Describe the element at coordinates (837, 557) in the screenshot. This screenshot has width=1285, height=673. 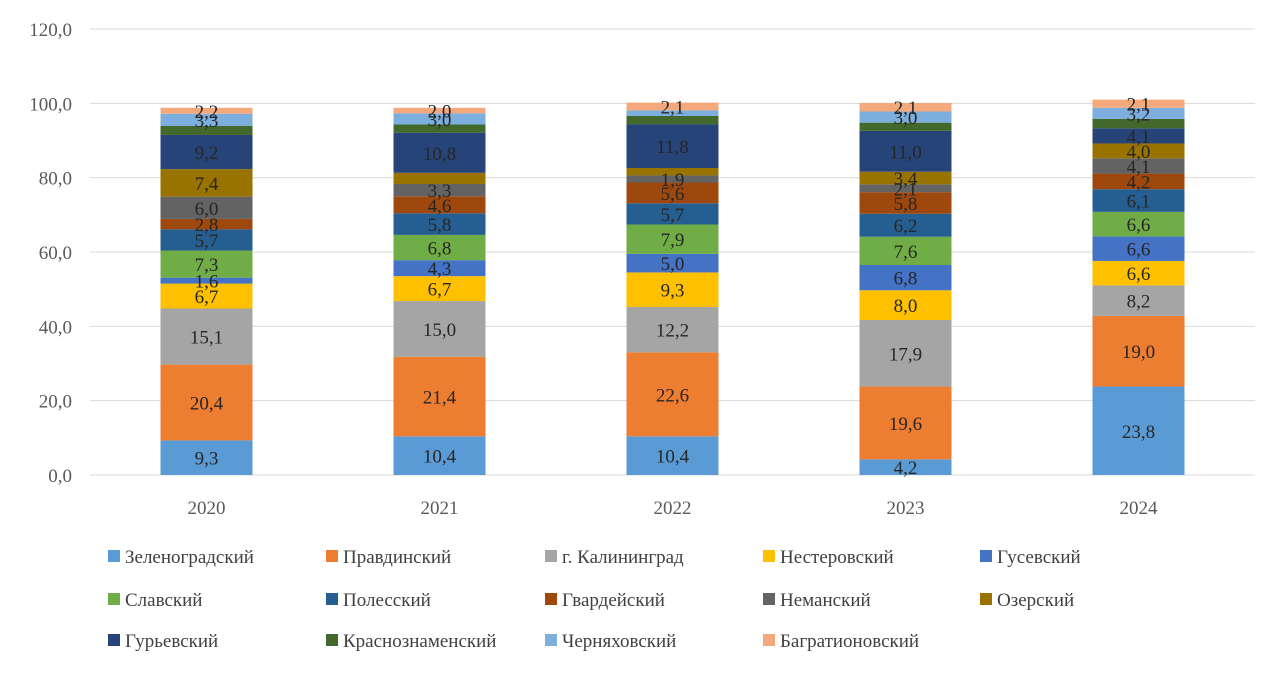
I see `legend-label: Нестеровский` at that location.